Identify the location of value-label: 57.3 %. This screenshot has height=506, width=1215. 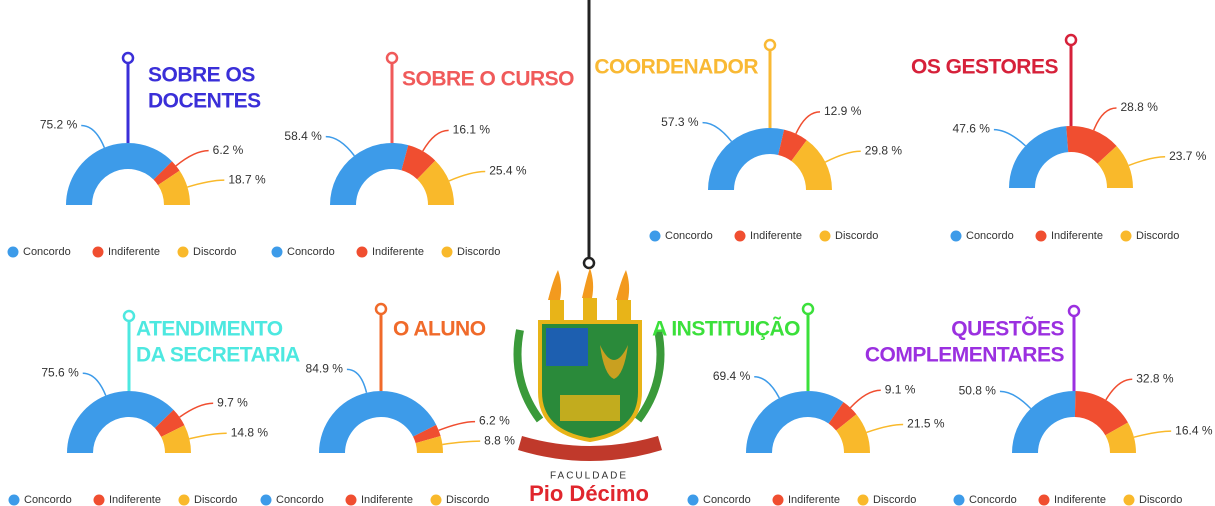
(680, 122).